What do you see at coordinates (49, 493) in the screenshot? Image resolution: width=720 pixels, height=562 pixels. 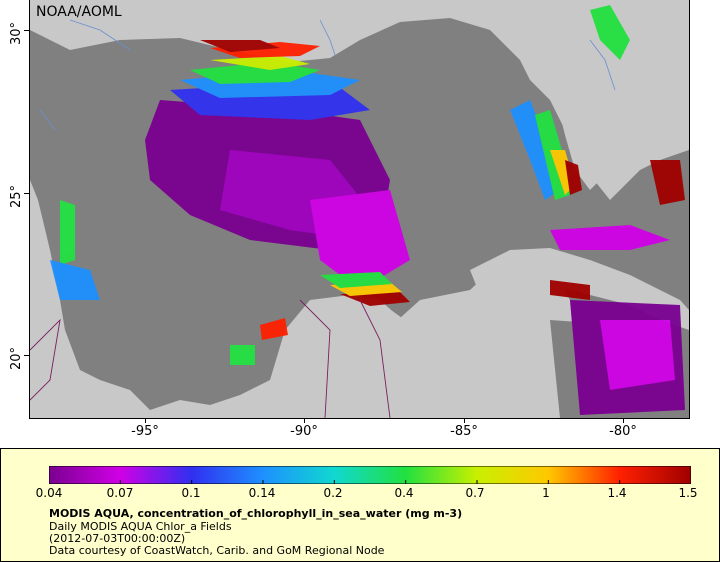 I see `colorbar-label: 0.04` at bounding box center [49, 493].